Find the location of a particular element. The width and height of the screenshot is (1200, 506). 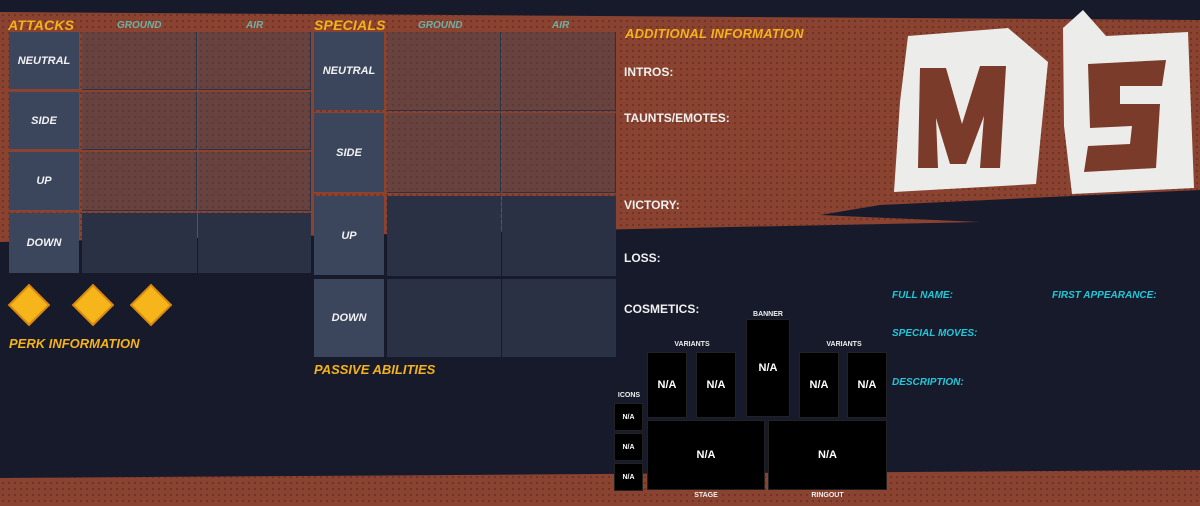

specials-ground-header: GROUND is located at coordinates (440, 25).